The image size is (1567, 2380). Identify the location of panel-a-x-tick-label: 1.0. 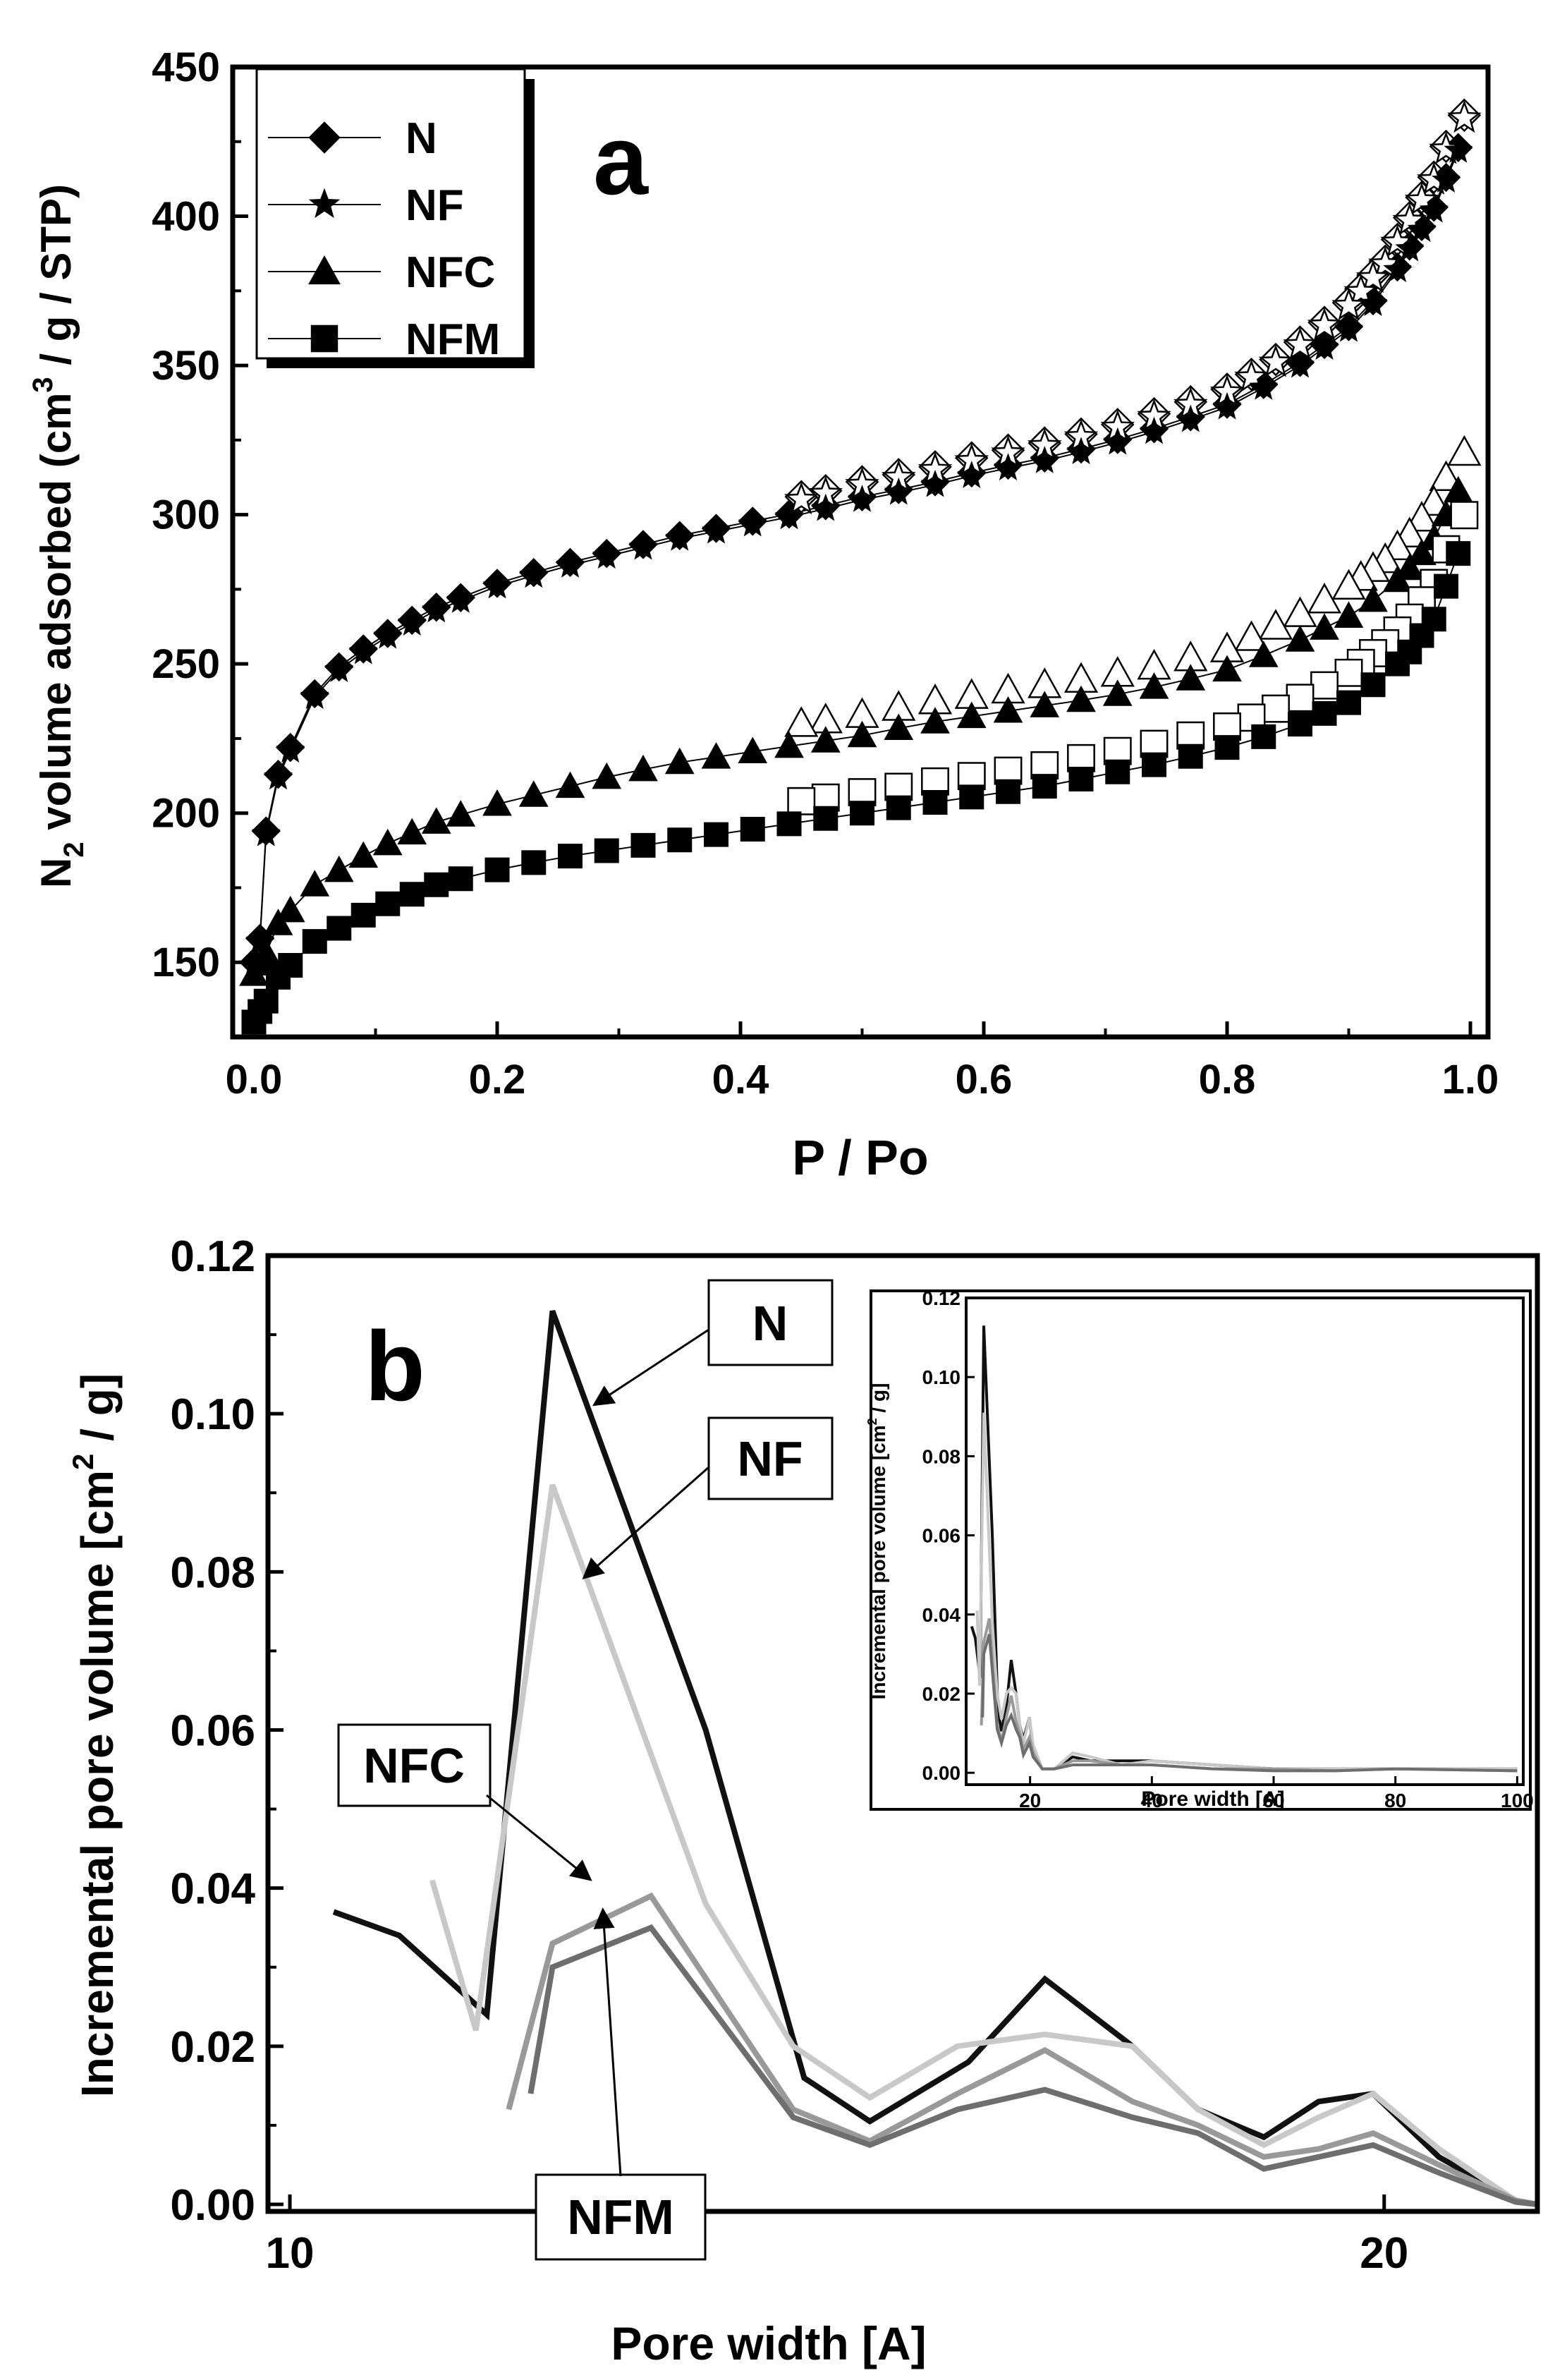
(1470, 1080).